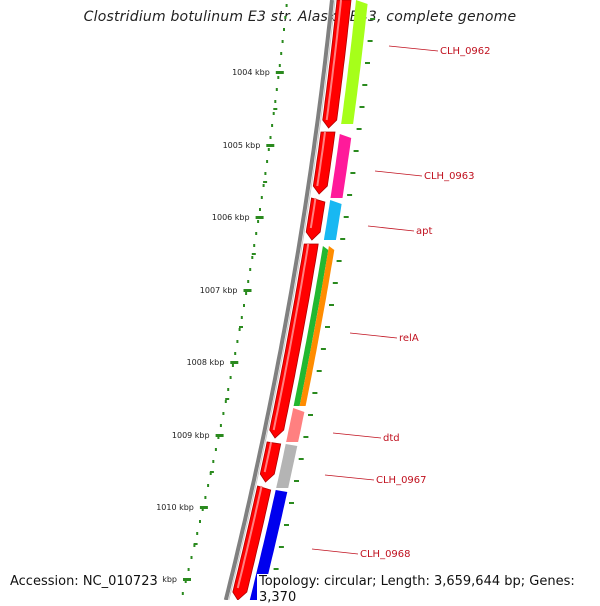 This screenshot has width=600, height=606. What do you see at coordinates (424, 231) in the screenshot?
I see `gene-label-apt: apt` at bounding box center [424, 231].